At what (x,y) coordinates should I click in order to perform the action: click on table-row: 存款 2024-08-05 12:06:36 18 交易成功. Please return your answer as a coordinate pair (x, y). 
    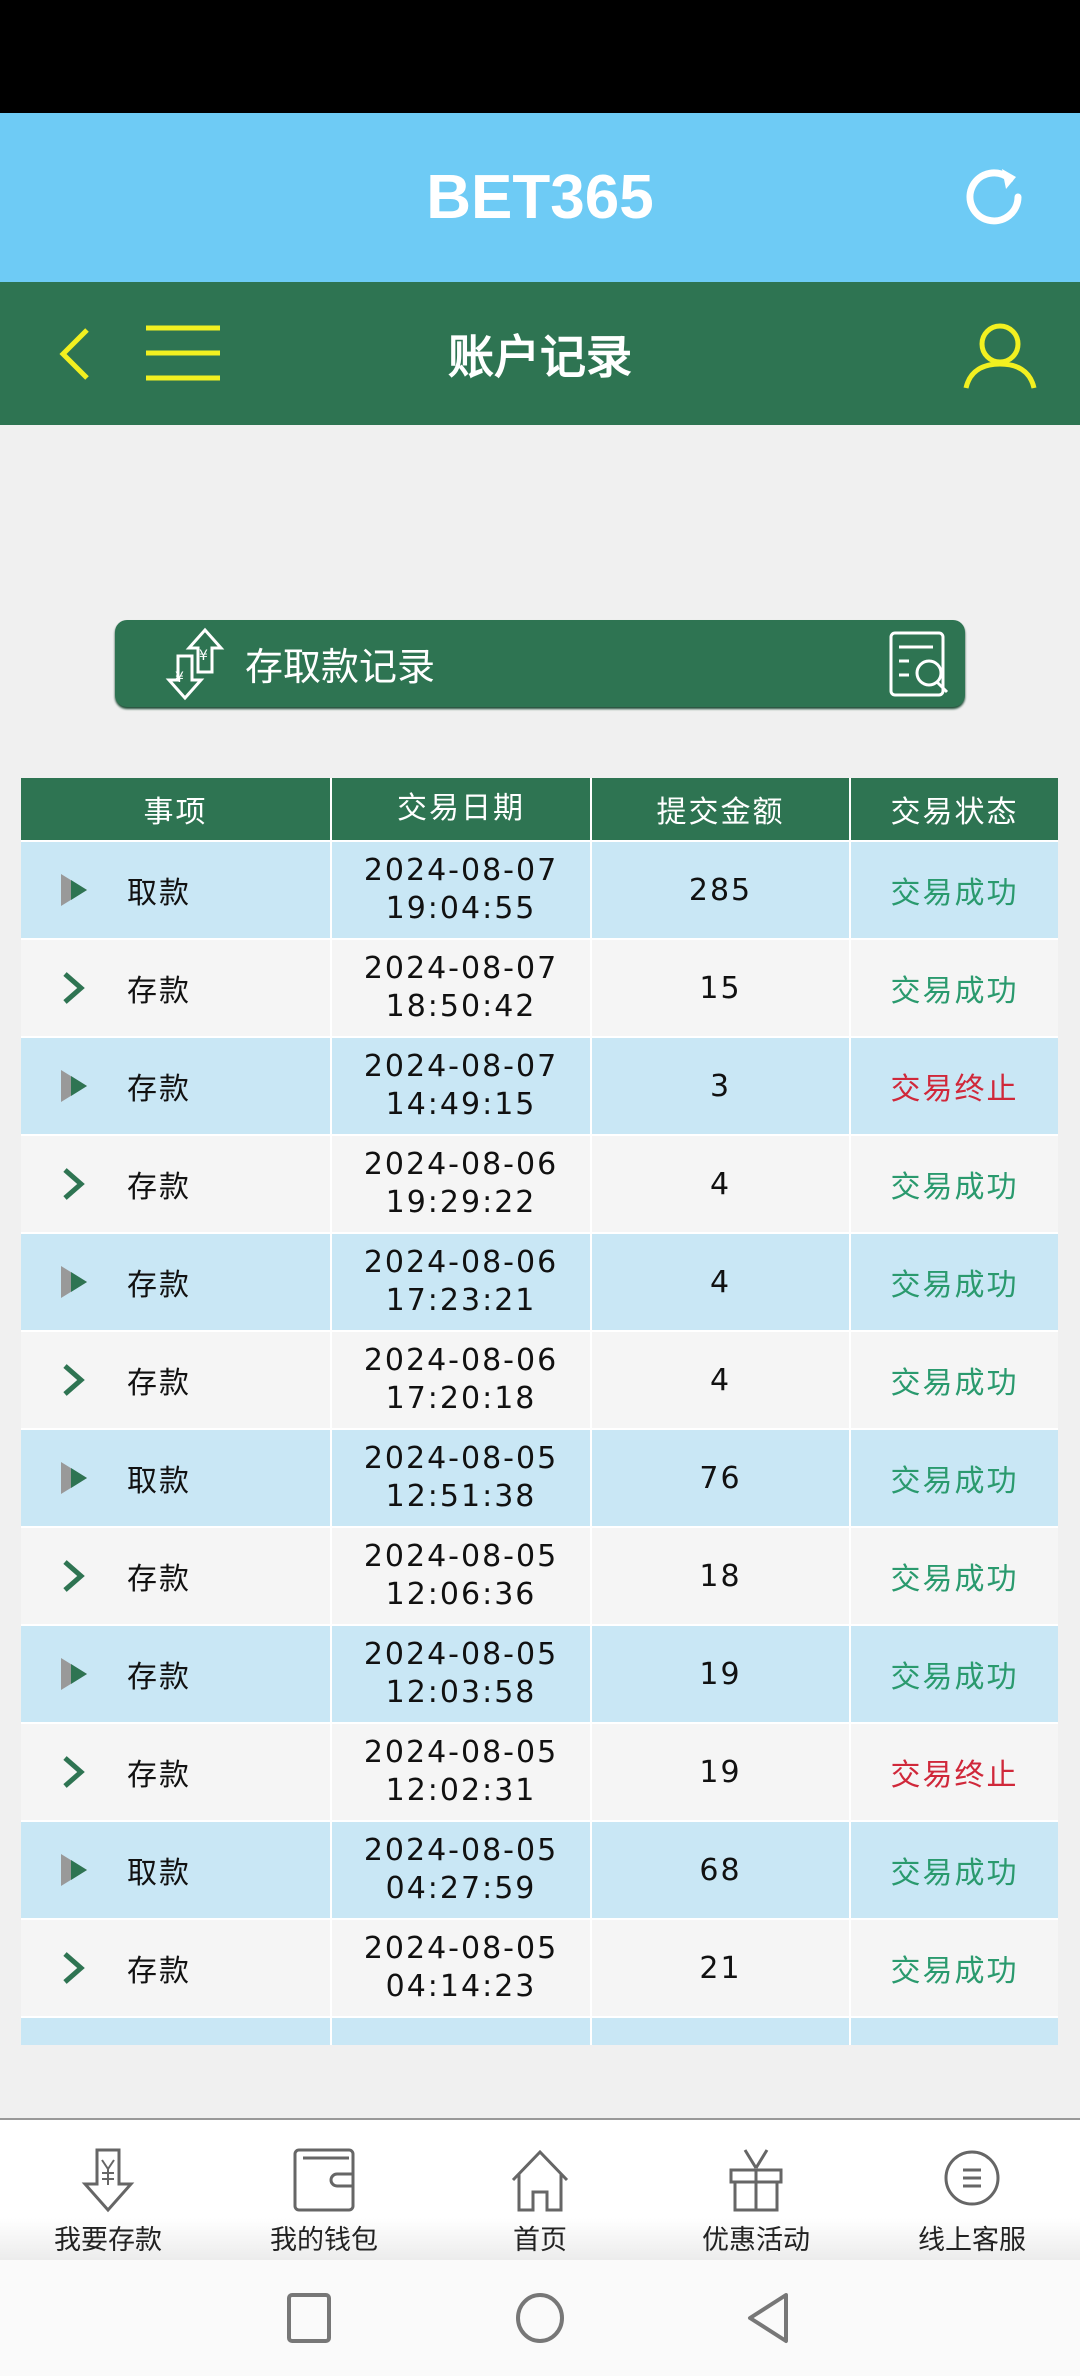
    Looking at the image, I should click on (539, 1577).